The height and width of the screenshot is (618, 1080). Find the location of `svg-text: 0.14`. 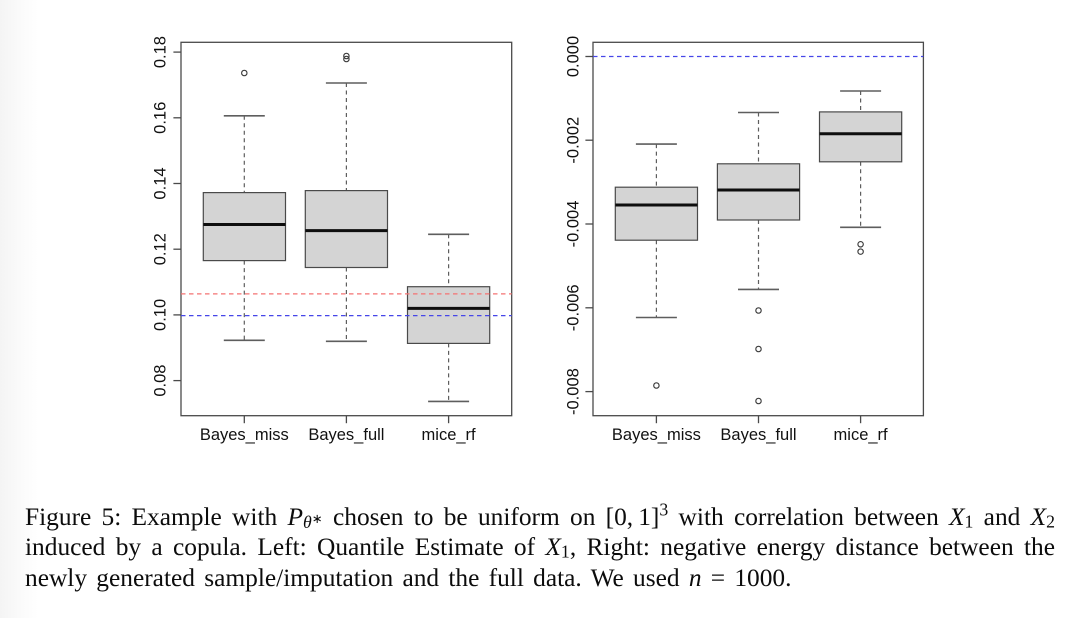

svg-text: 0.14 is located at coordinates (161, 183).